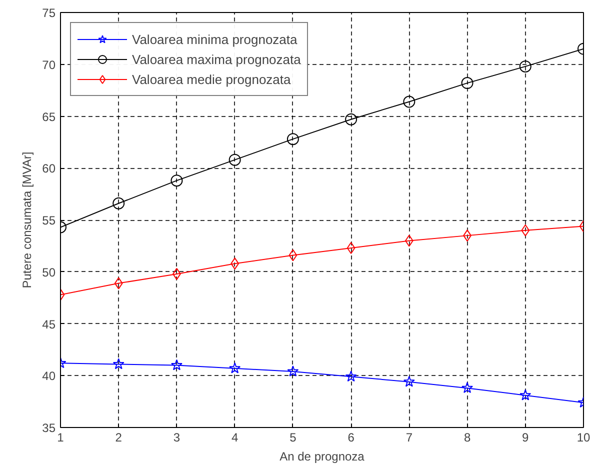 This screenshot has height=472, width=595. What do you see at coordinates (27, 220) in the screenshot?
I see `y-axis-title: Putere consumata [MVAr]` at bounding box center [27, 220].